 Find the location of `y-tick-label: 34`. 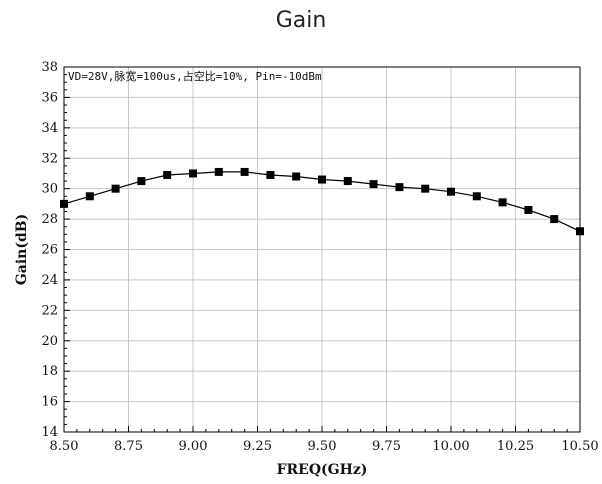

y-tick-label: 34 is located at coordinates (49, 128).